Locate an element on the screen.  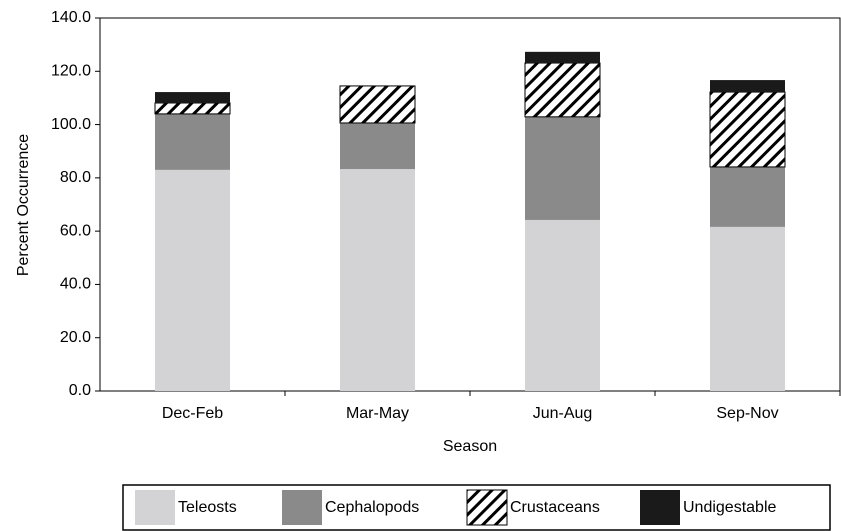
legend-label: Undigestable is located at coordinates (730, 507).